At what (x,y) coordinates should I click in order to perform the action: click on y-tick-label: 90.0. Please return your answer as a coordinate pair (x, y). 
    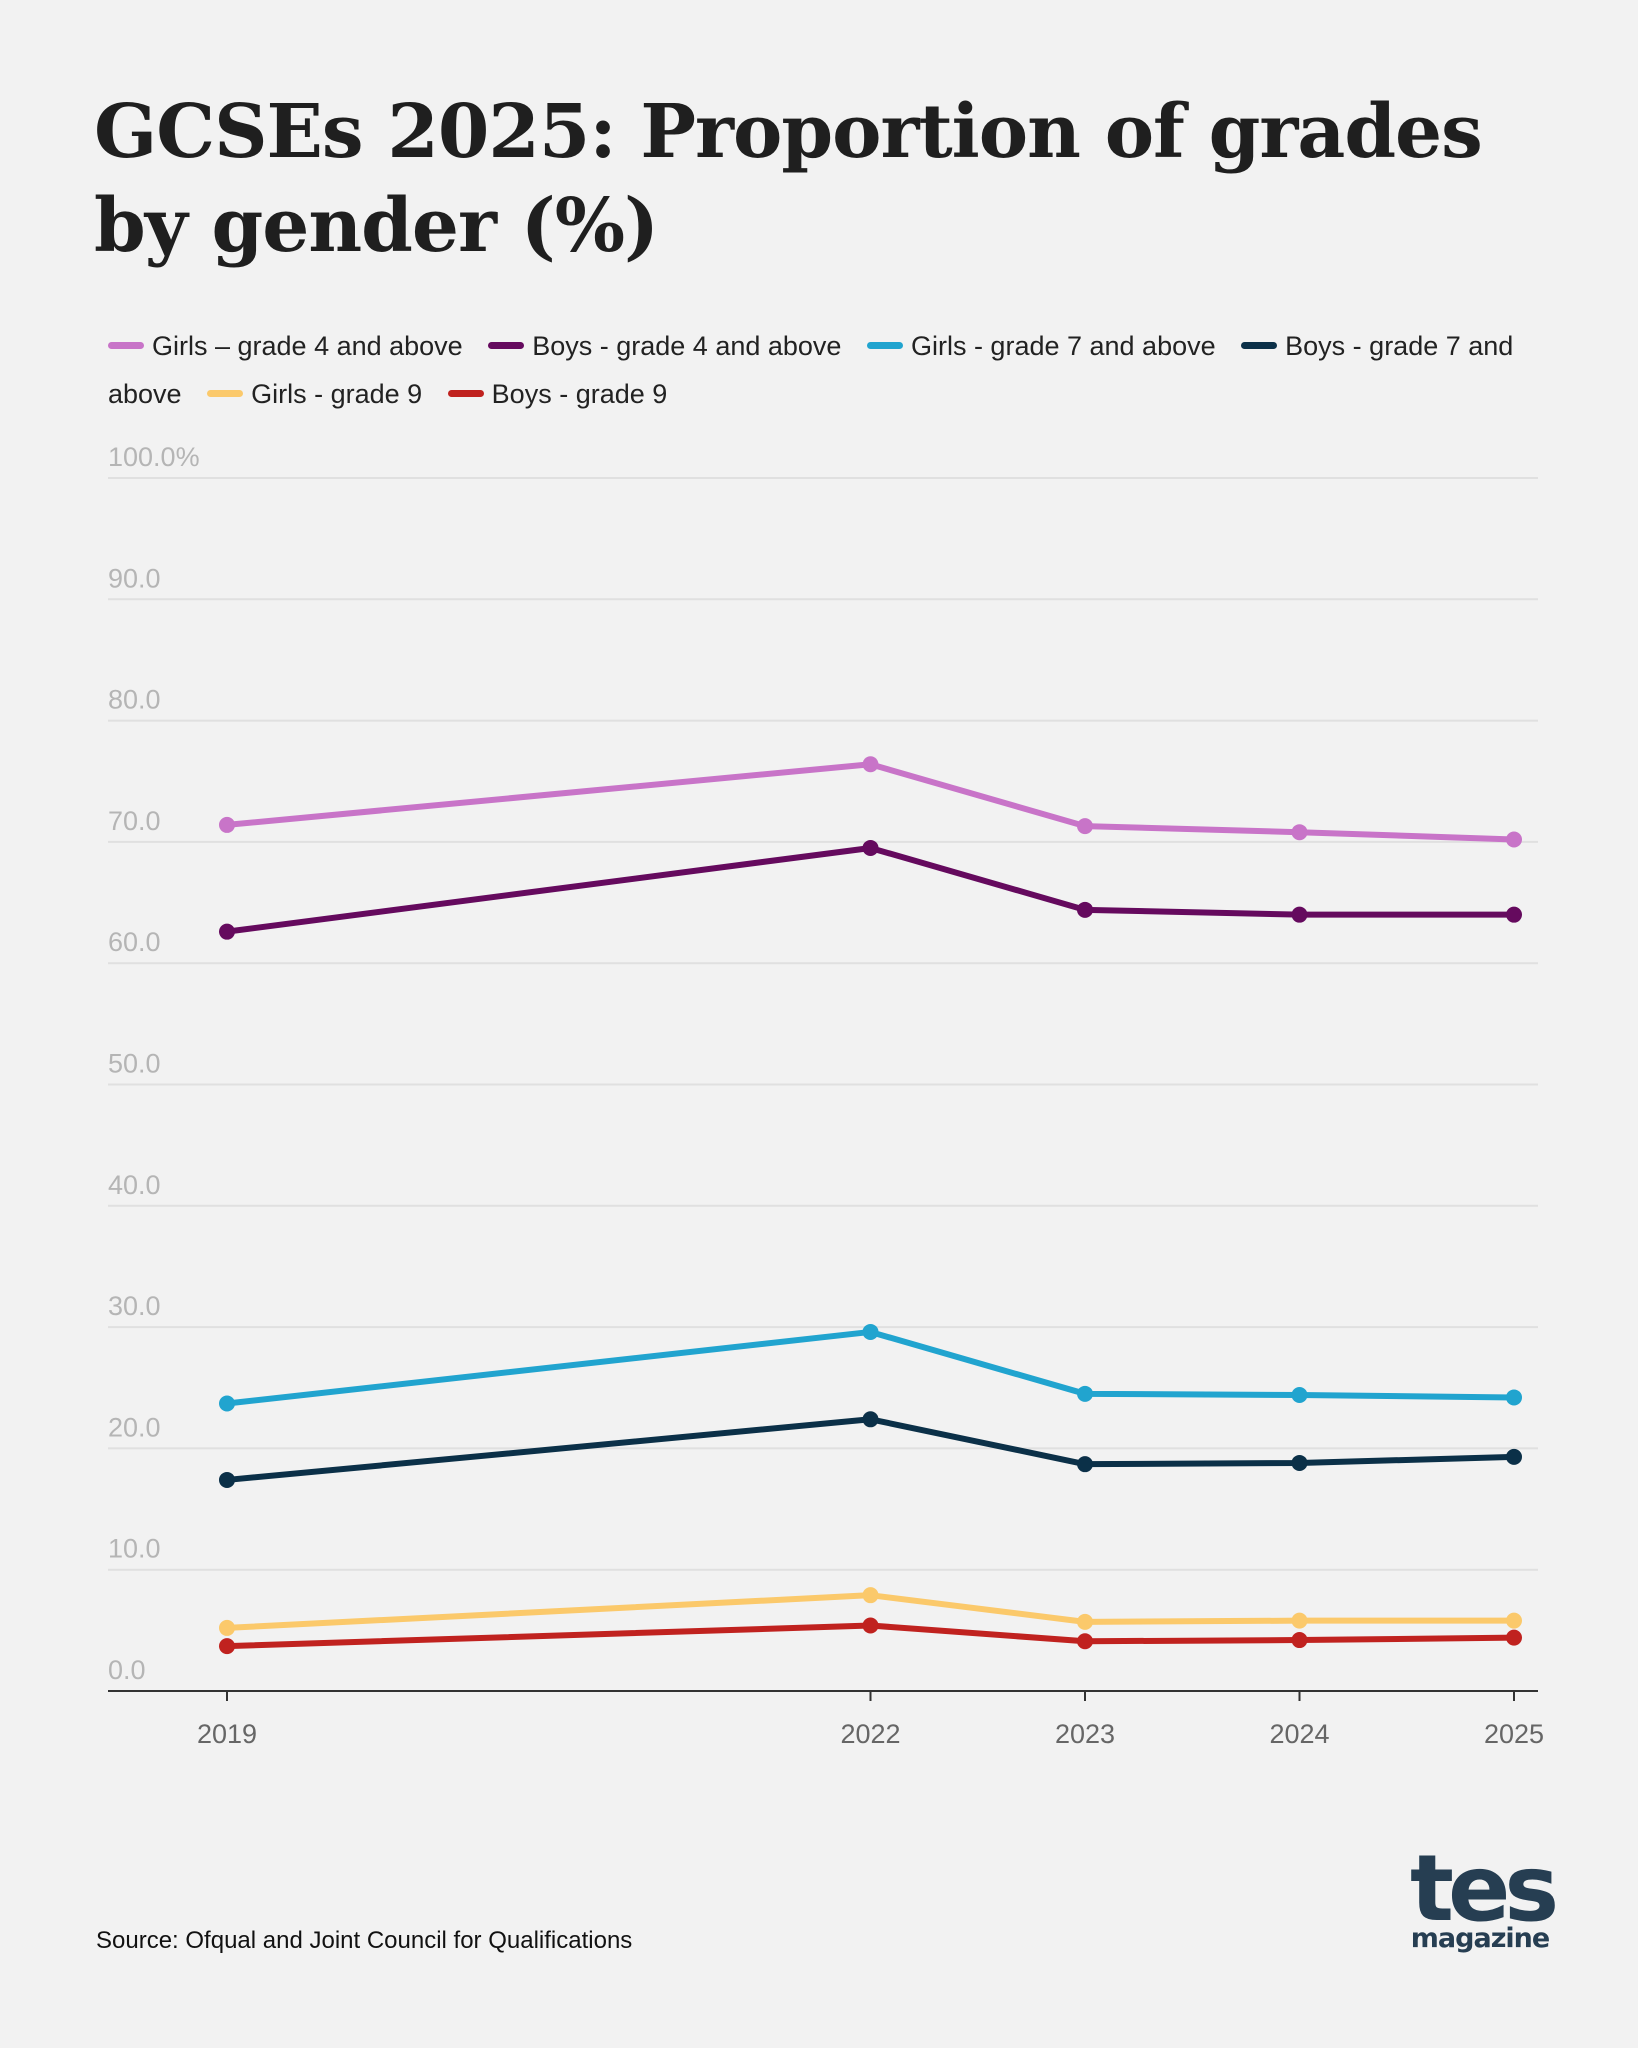
    Looking at the image, I should click on (134, 578).